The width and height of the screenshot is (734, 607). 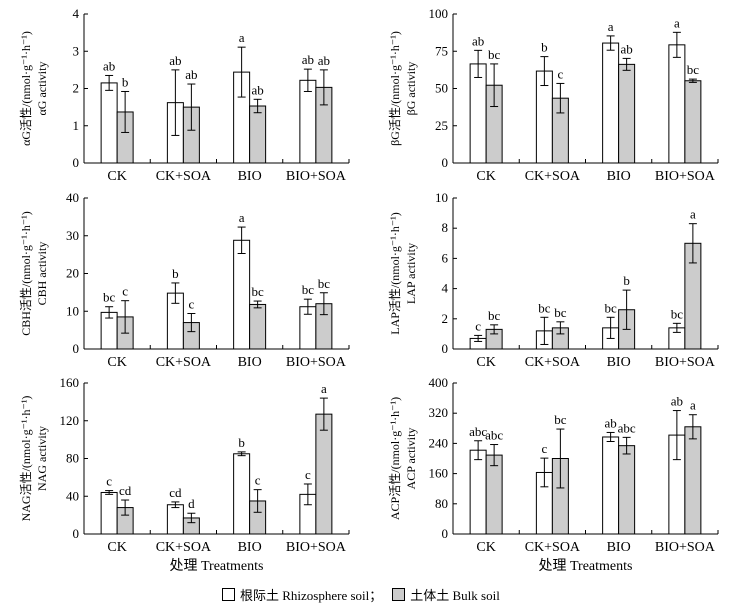 What do you see at coordinates (76, 50) in the screenshot?
I see `y-tick-label: 3` at bounding box center [76, 50].